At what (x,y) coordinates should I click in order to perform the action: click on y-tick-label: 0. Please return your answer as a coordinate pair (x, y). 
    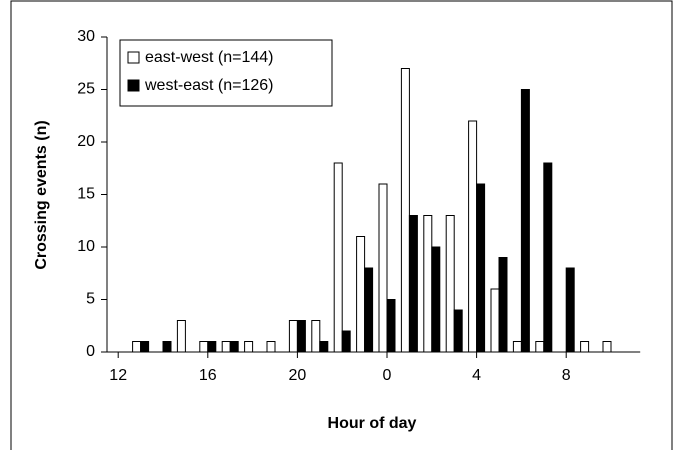
    Looking at the image, I should click on (90, 351).